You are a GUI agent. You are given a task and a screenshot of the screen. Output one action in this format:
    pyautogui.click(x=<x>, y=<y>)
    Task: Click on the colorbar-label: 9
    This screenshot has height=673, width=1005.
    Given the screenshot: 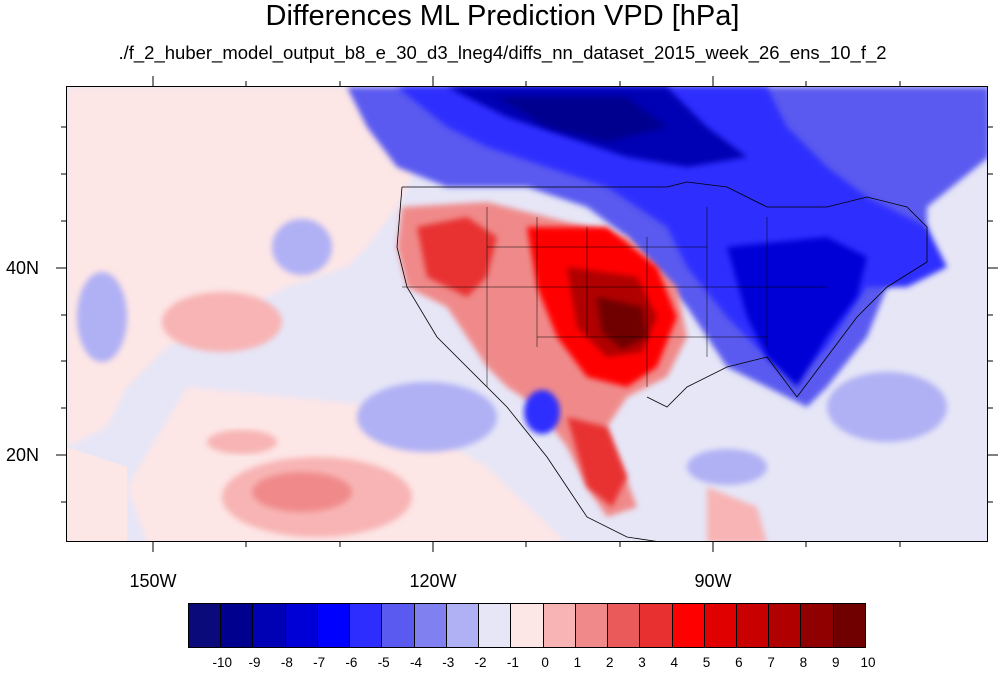 What is the action you would take?
    pyautogui.click(x=835, y=662)
    